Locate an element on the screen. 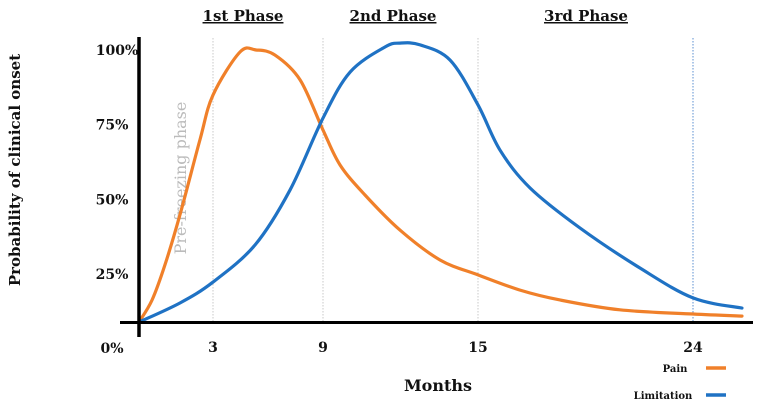 This screenshot has height=406, width=757. legend-label-pain: Pain is located at coordinates (676, 369).